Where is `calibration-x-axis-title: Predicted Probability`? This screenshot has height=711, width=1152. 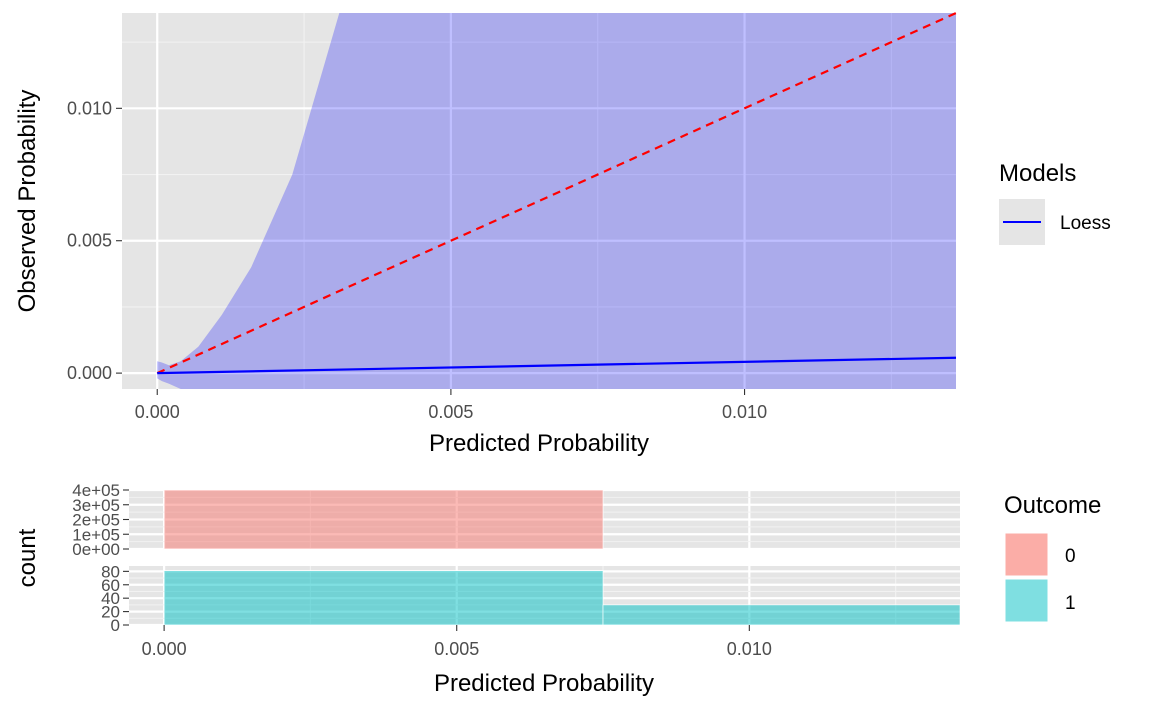 calibration-x-axis-title: Predicted Probability is located at coordinates (539, 443).